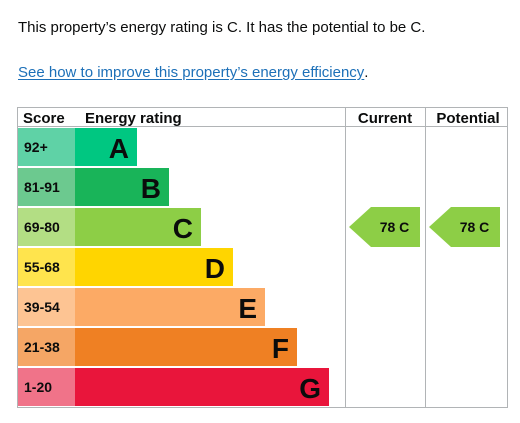 The image size is (520, 423). Describe the element at coordinates (42, 307) in the screenshot. I see `score-label: 39-54` at that location.